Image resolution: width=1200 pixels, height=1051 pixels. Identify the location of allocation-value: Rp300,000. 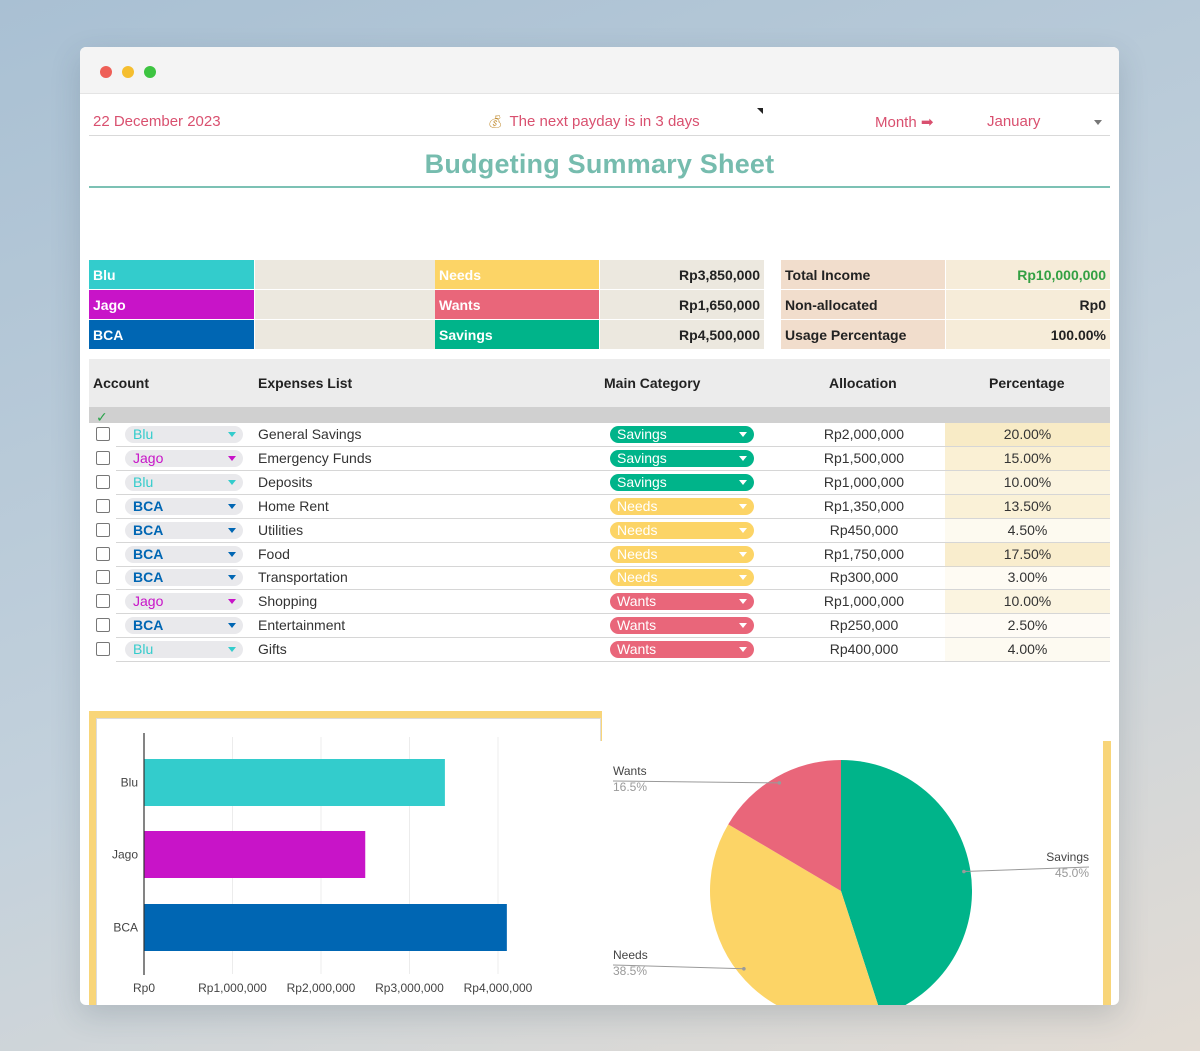
(864, 577).